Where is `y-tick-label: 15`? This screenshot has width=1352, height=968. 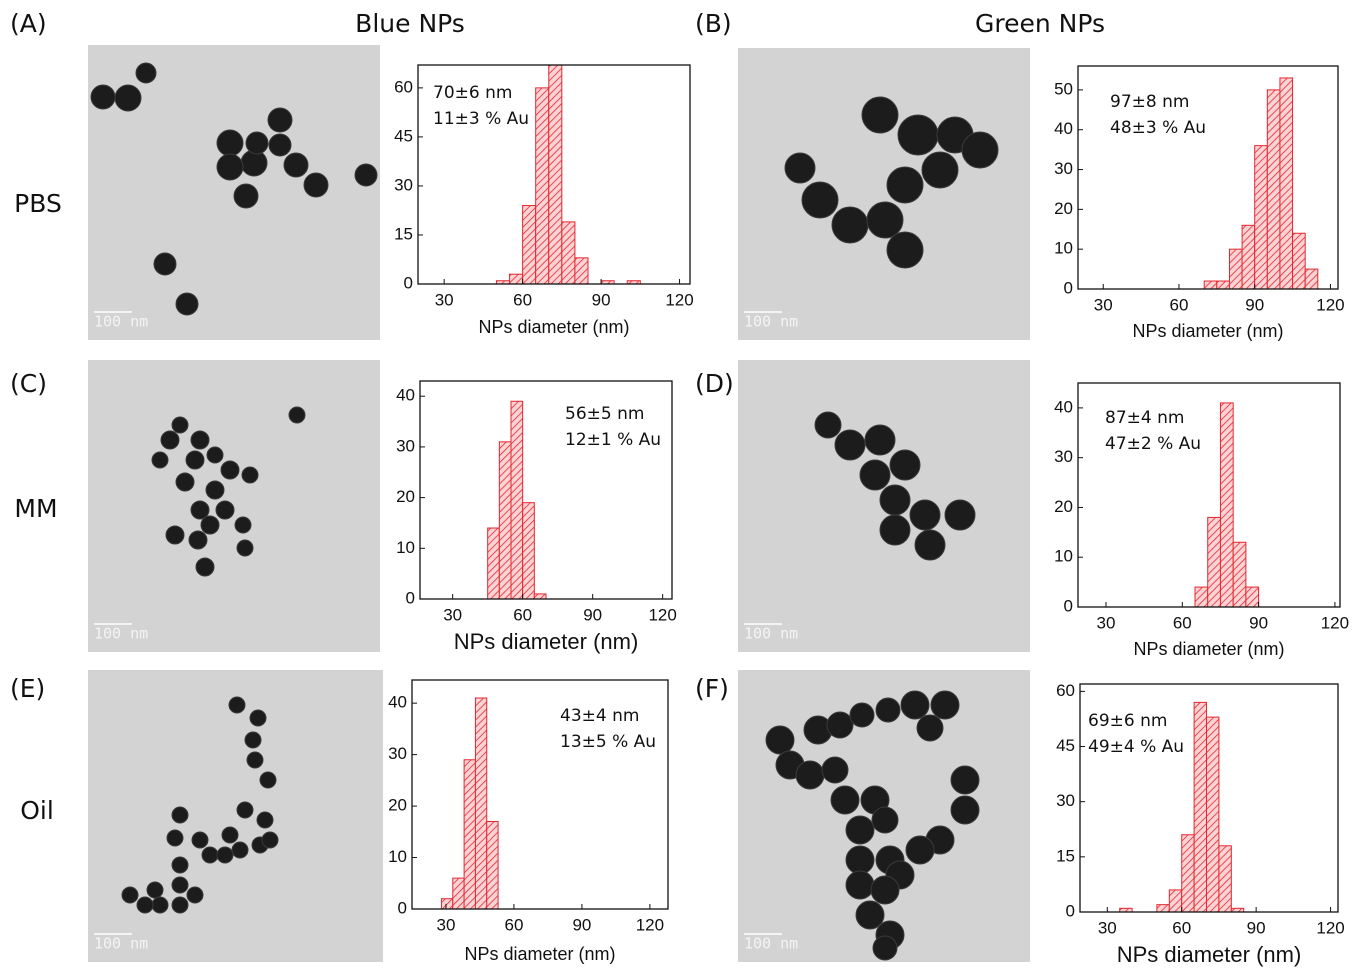 y-tick-label: 15 is located at coordinates (403, 233).